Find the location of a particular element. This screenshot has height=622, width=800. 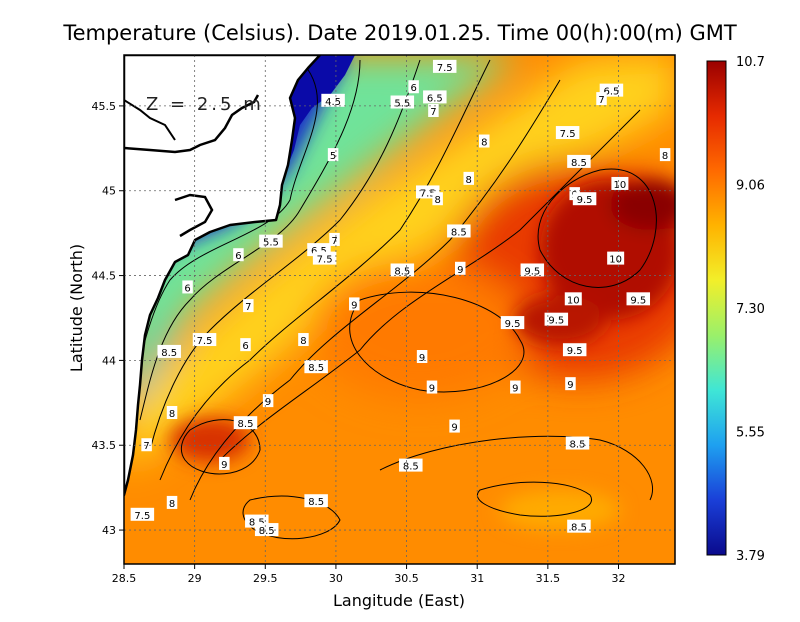

contour-label: 6.5 is located at coordinates (435, 97).